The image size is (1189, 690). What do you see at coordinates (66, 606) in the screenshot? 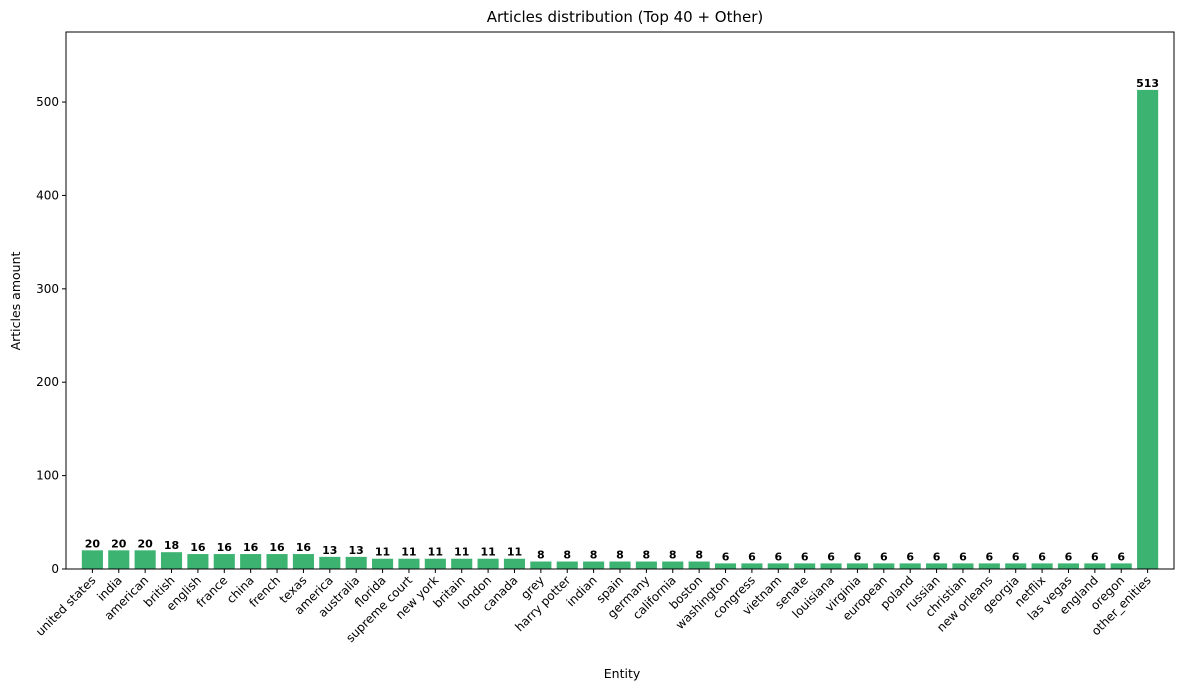
I see `x-tick-label: united states` at bounding box center [66, 606].